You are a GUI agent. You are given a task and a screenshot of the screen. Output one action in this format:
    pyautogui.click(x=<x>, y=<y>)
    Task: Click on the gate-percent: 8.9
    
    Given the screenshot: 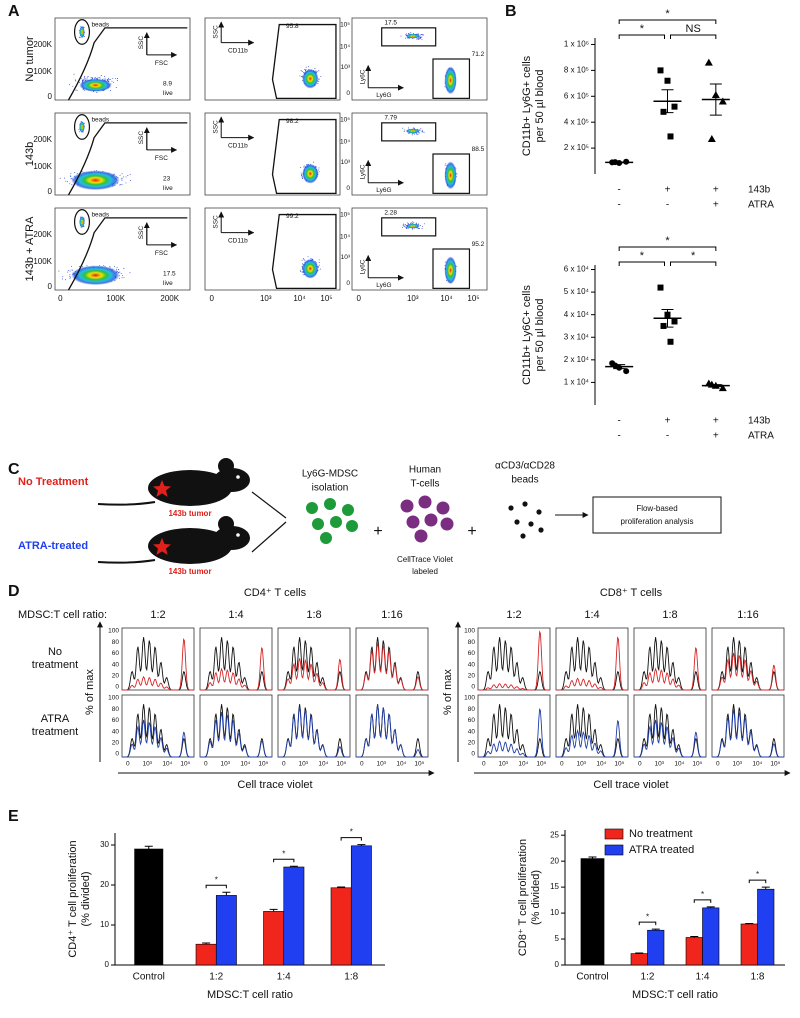 What is the action you would take?
    pyautogui.click(x=167, y=83)
    